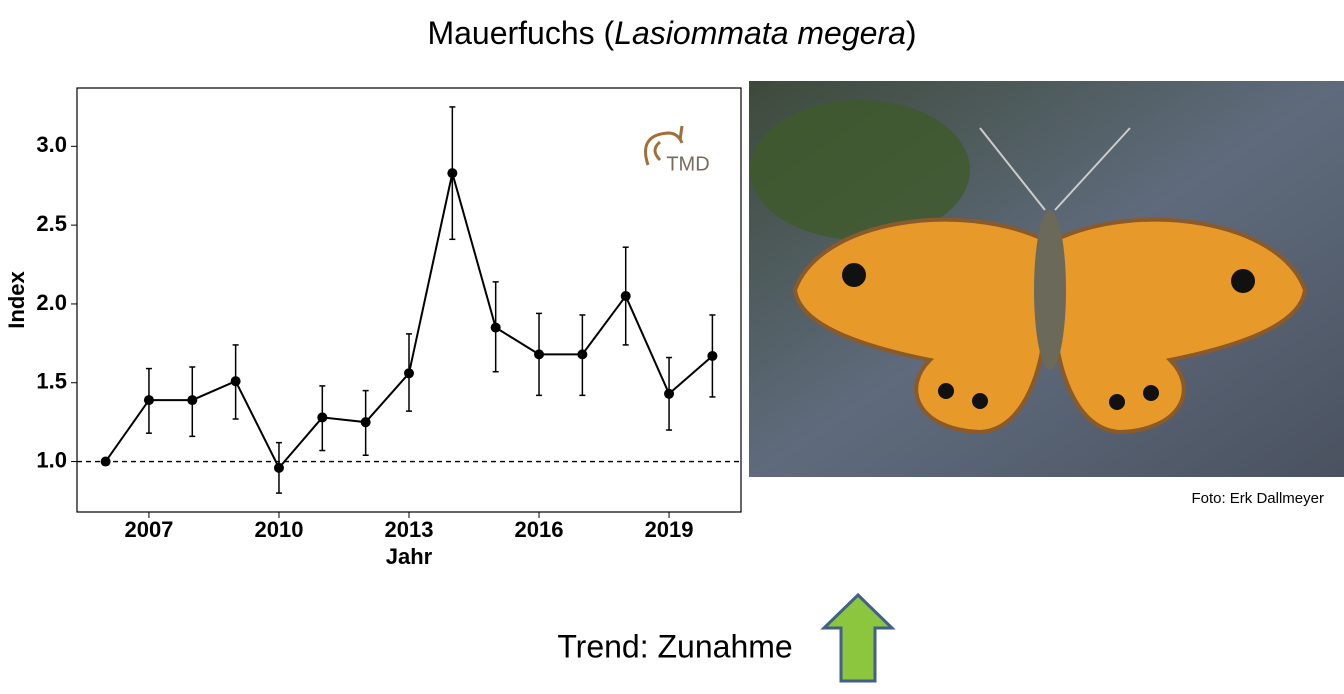 The image size is (1344, 694). What do you see at coordinates (687, 164) in the screenshot?
I see `logo: TMD` at bounding box center [687, 164].